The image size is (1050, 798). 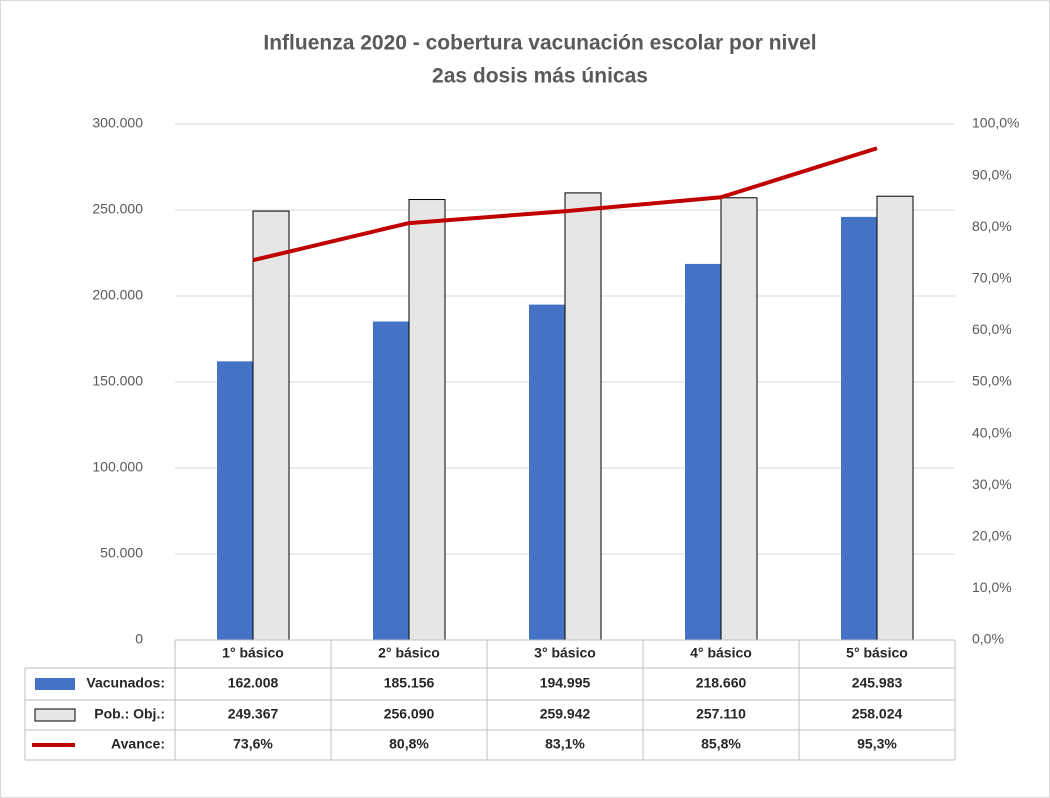 I want to click on table-value: 258.024, so click(x=877, y=714).